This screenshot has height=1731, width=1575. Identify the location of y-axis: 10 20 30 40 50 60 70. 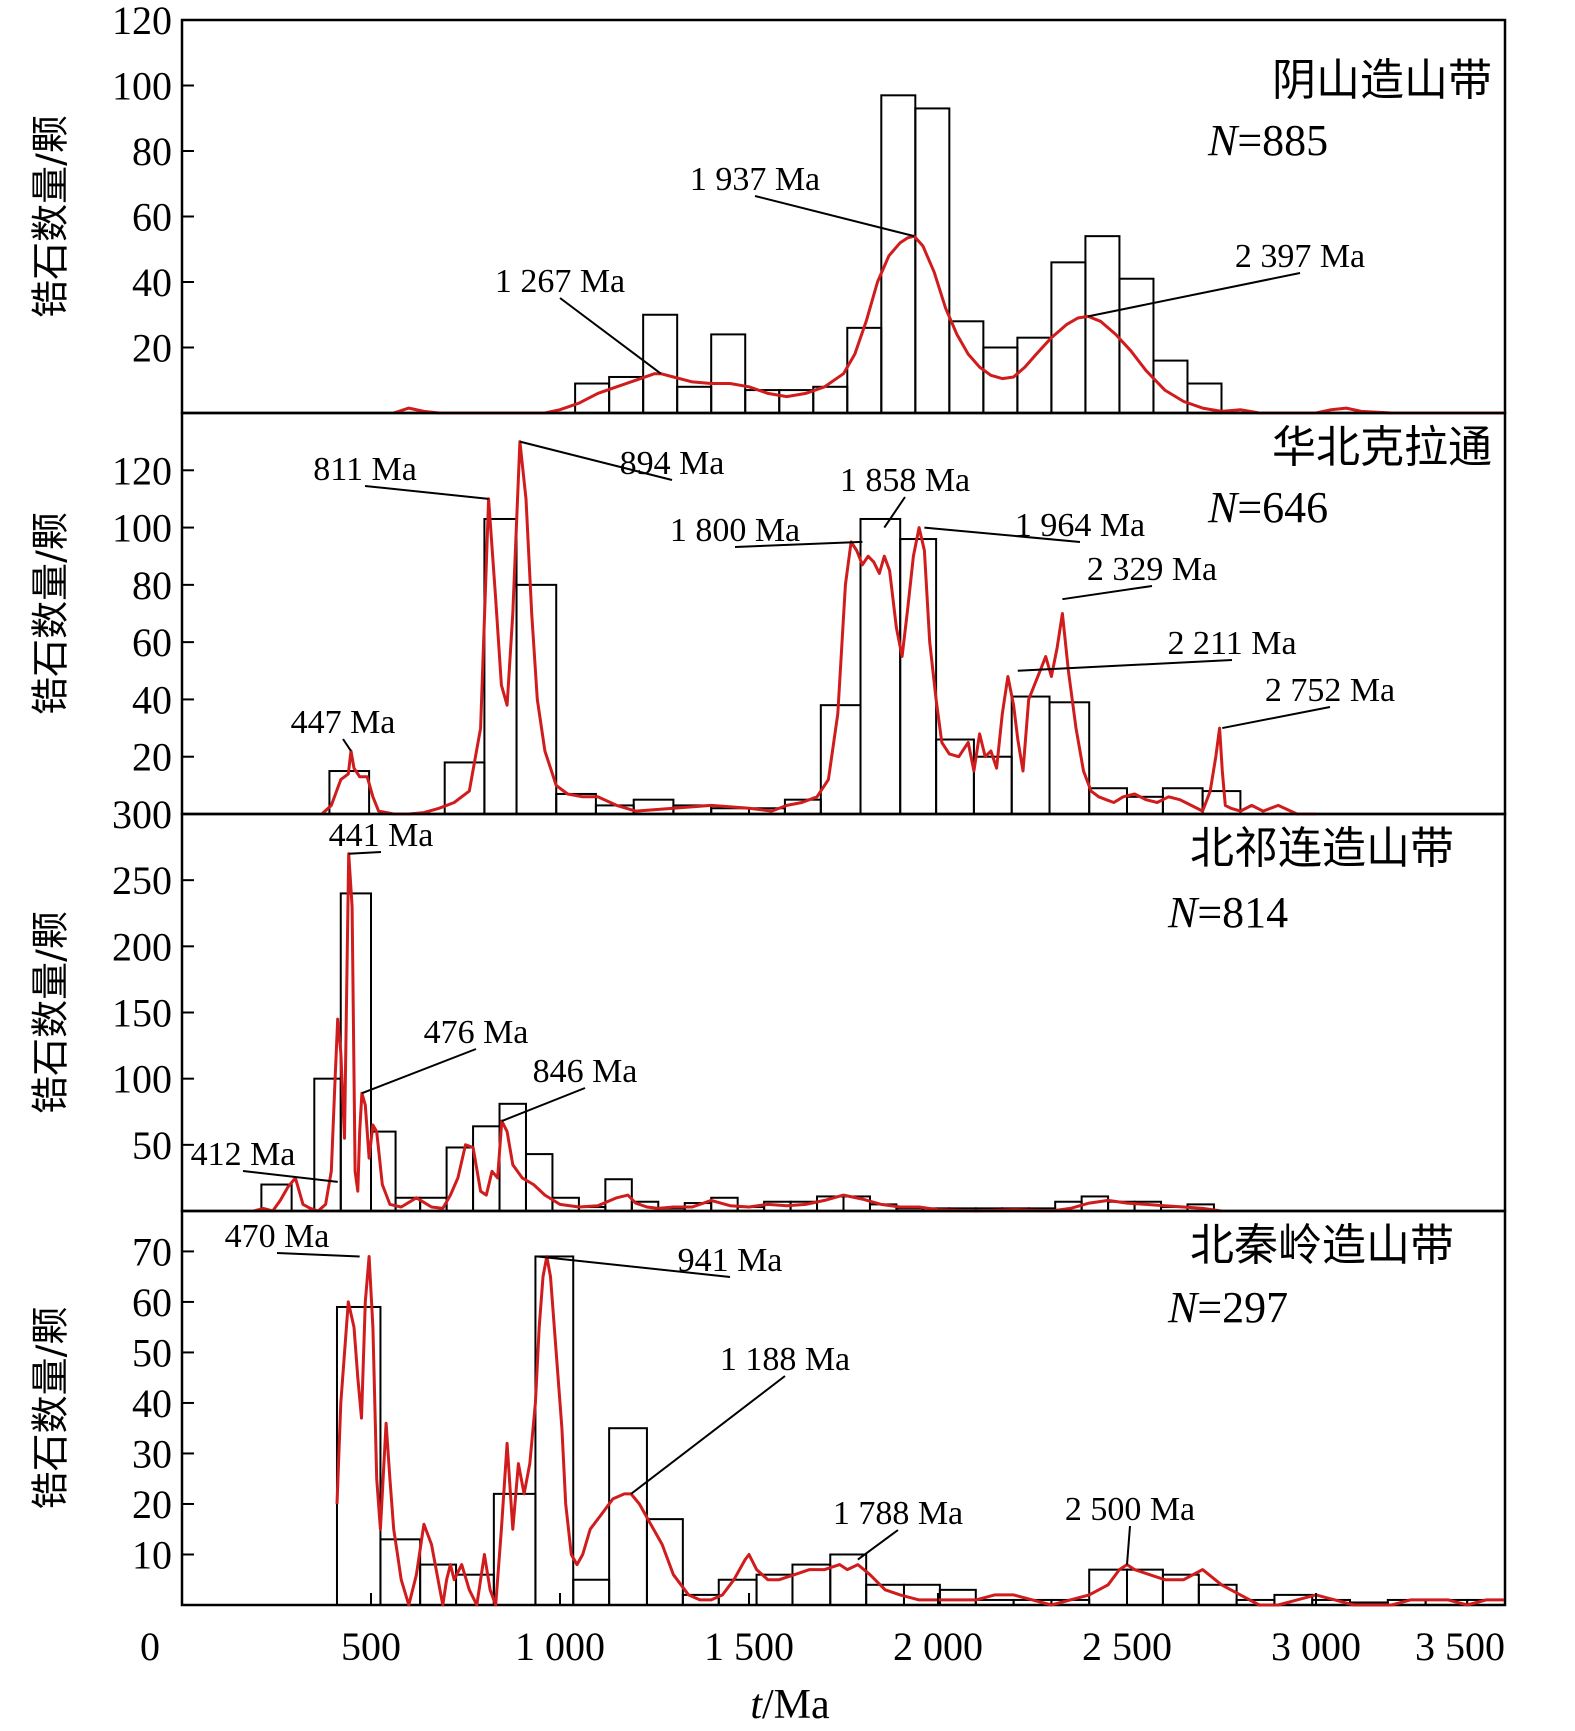
(163, 1403).